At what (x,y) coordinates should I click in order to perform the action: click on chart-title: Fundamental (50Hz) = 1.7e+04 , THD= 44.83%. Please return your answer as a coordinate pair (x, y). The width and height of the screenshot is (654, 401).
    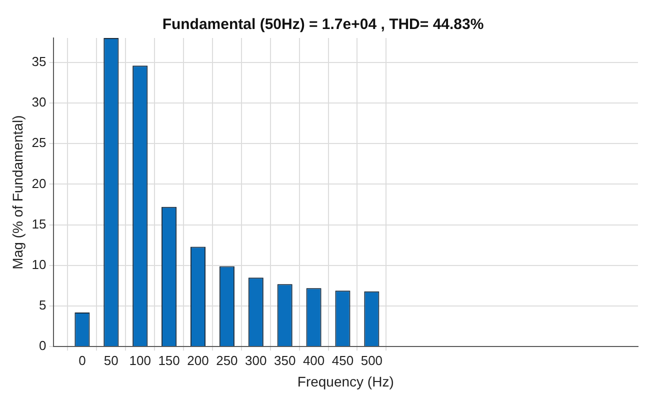
    Looking at the image, I should click on (323, 25).